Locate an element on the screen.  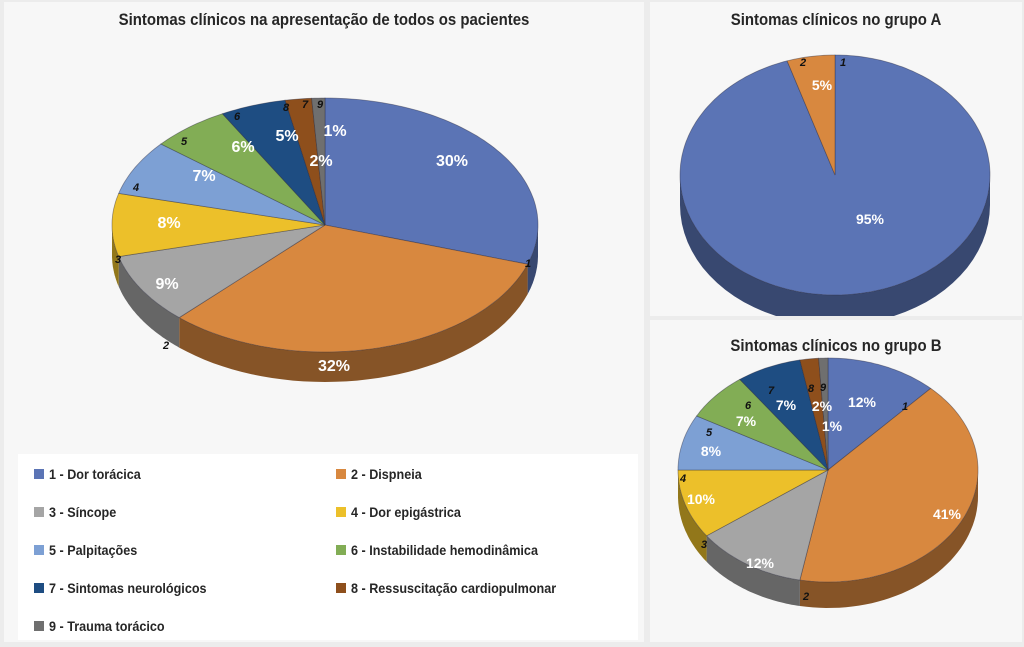
data-label: 9% is located at coordinates (166, 284).